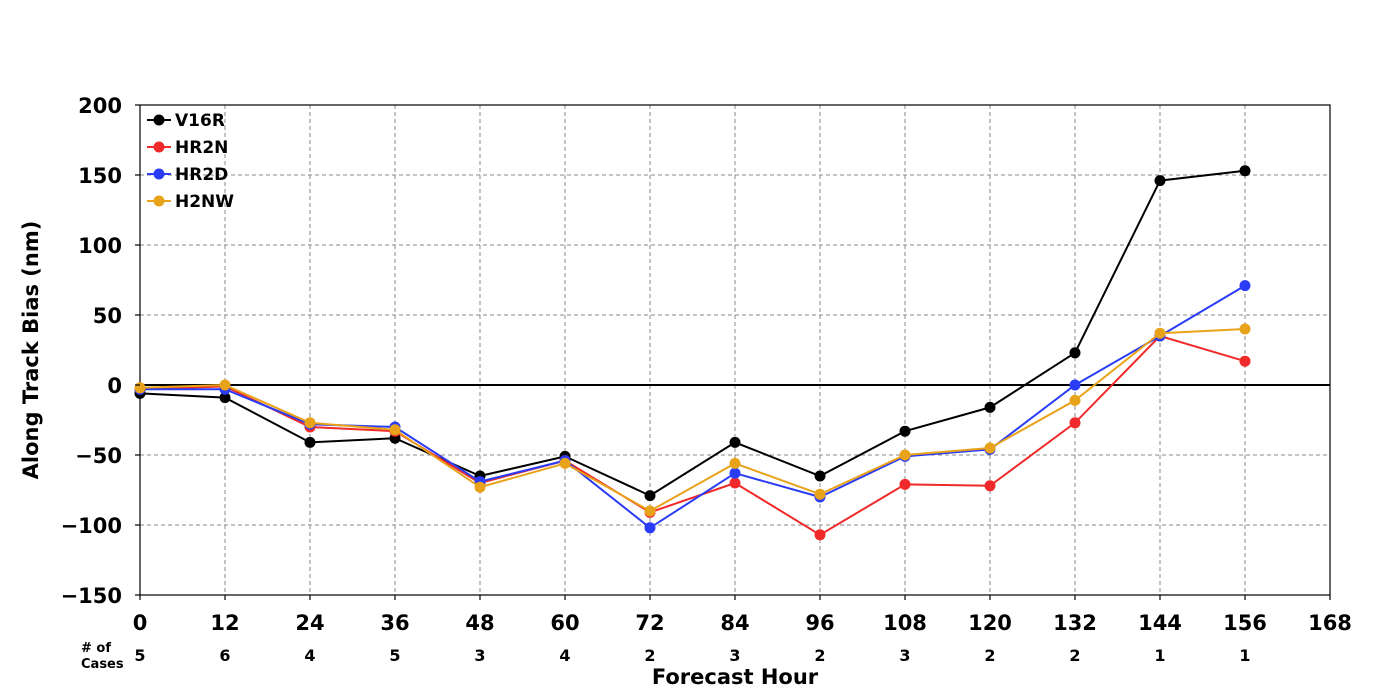 The image size is (1400, 700). What do you see at coordinates (666, 656) in the screenshot?
I see `cases-row: # of Cases 5 6 4 5 3 4 2 3 2 3 2 2 1 1` at bounding box center [666, 656].